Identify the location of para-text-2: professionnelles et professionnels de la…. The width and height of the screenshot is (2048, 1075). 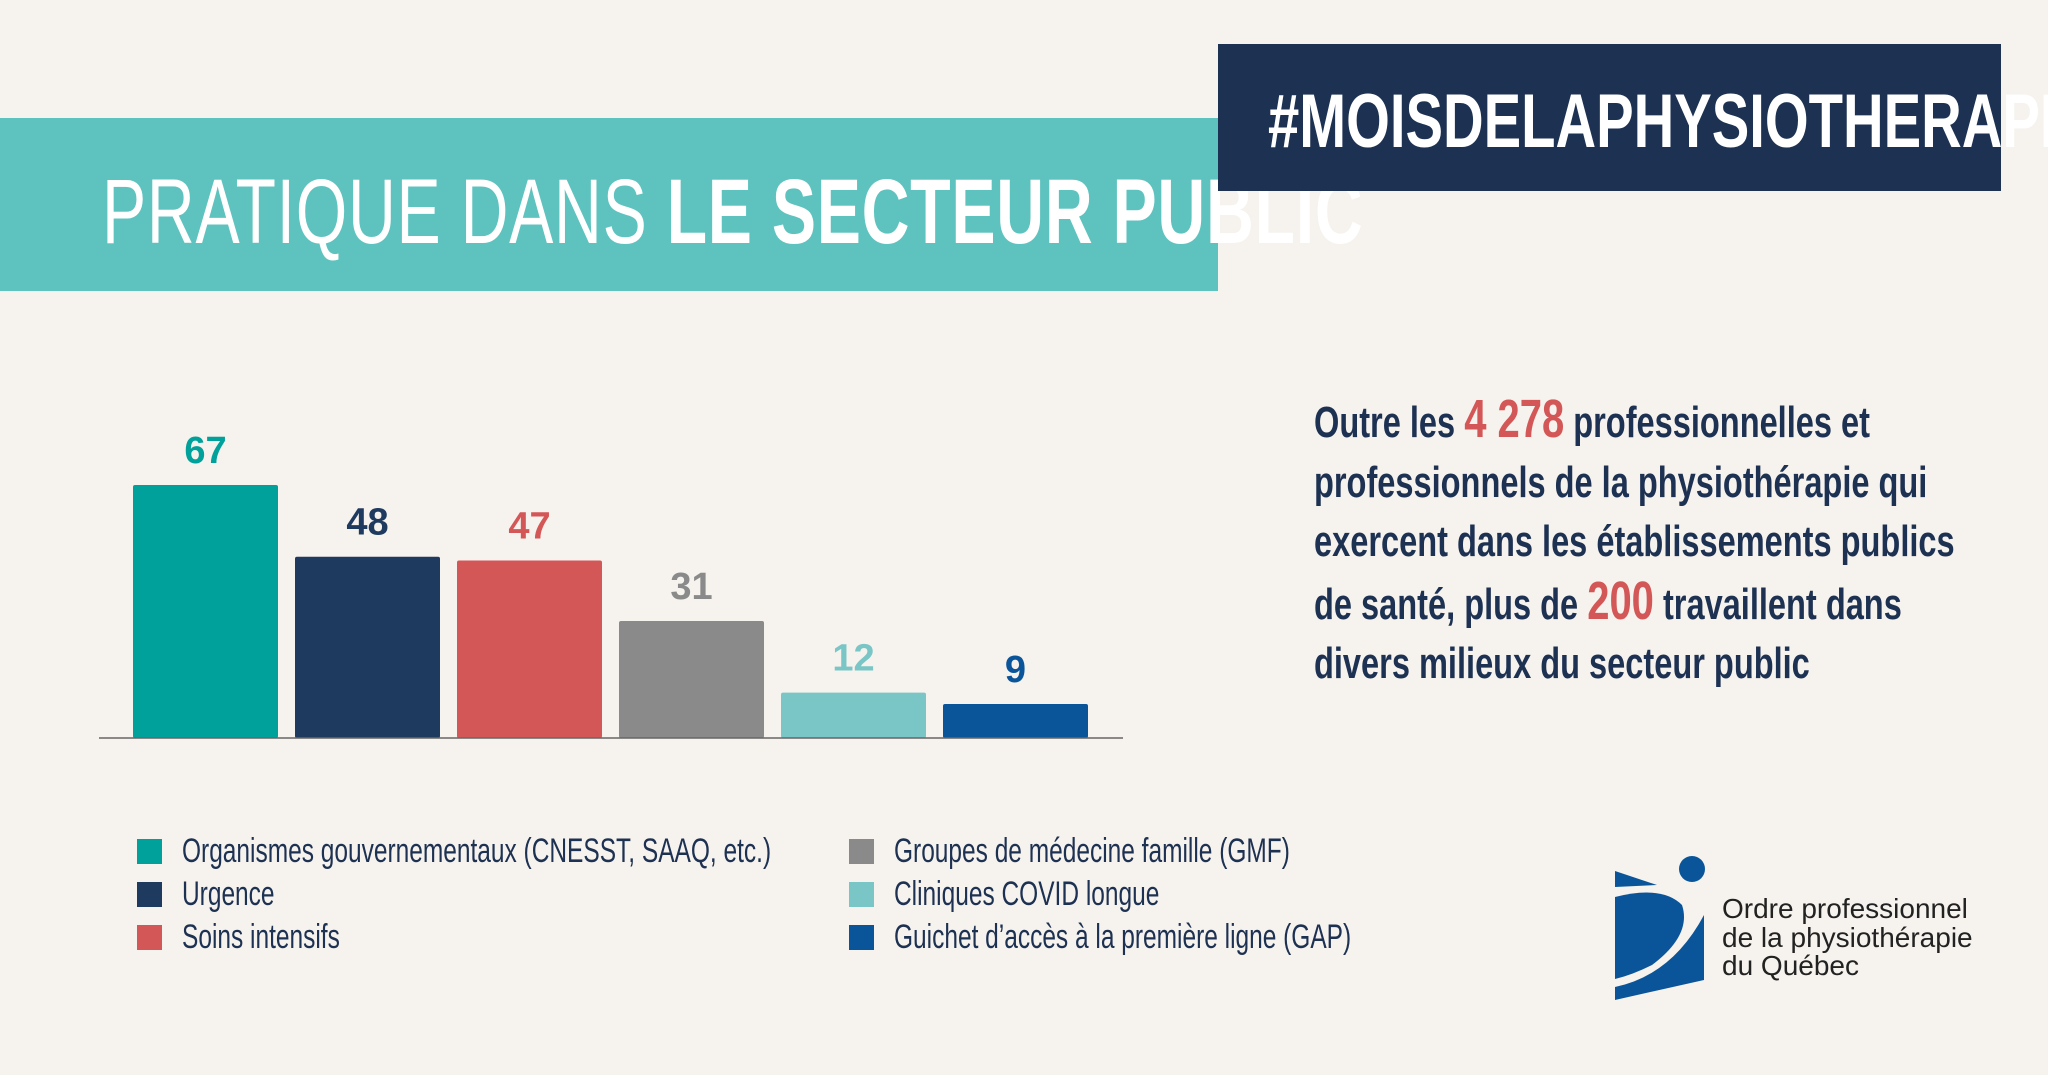
(1634, 513).